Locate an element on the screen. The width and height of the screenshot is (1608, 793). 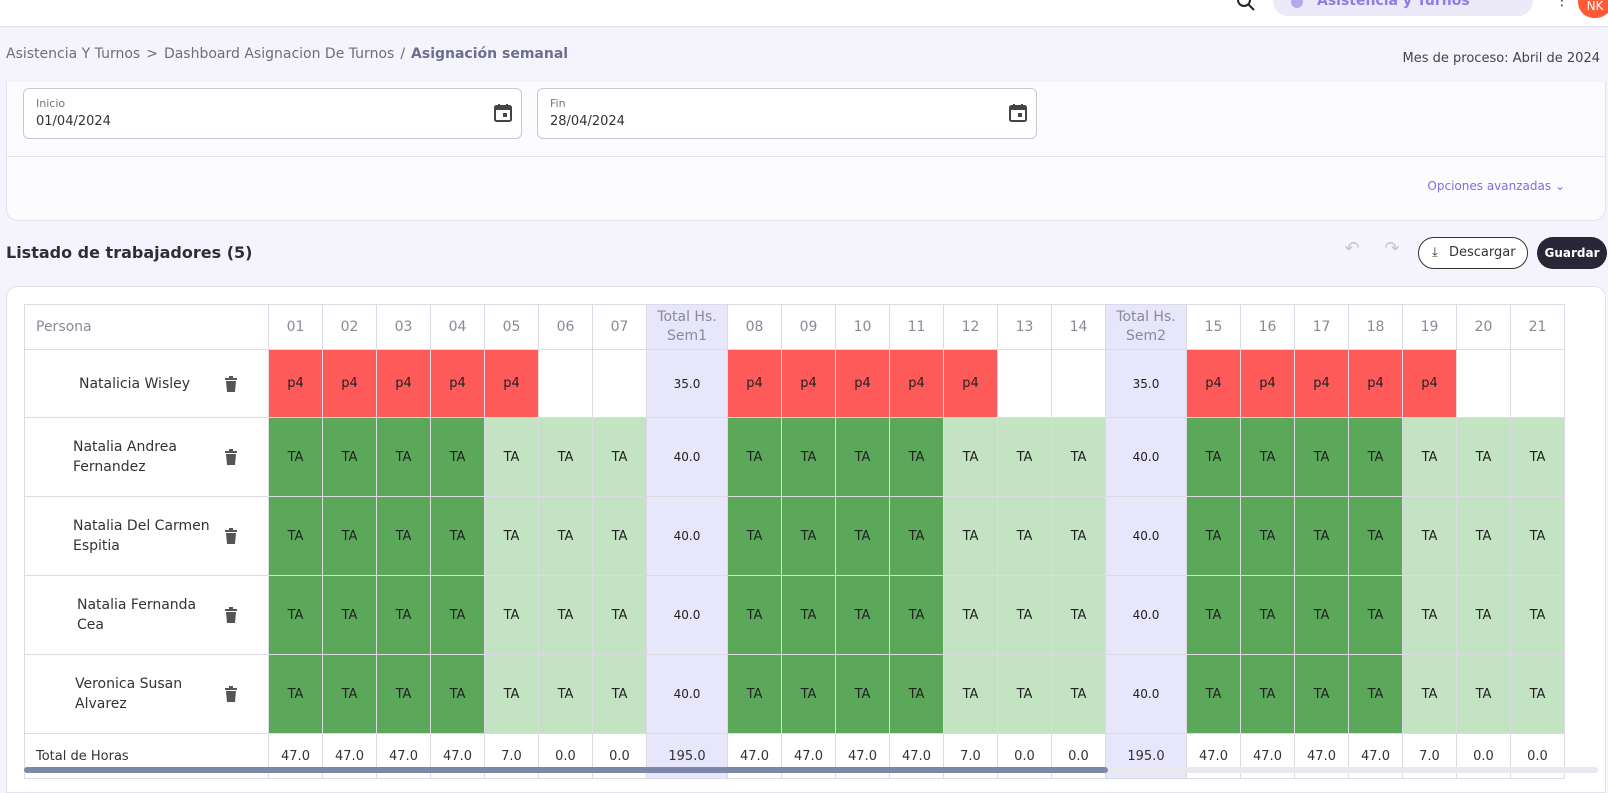
avatar: NK is located at coordinates (1593, 9).